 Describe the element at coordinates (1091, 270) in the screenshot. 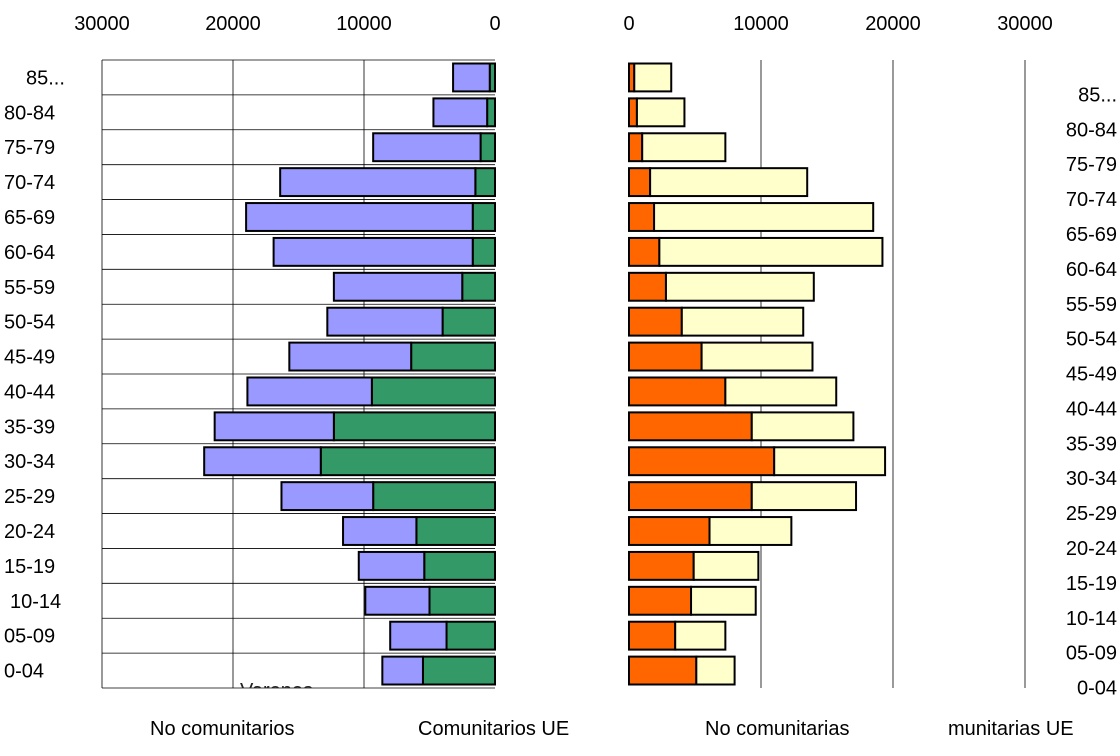

I see `right-category-label: 60-64` at that location.